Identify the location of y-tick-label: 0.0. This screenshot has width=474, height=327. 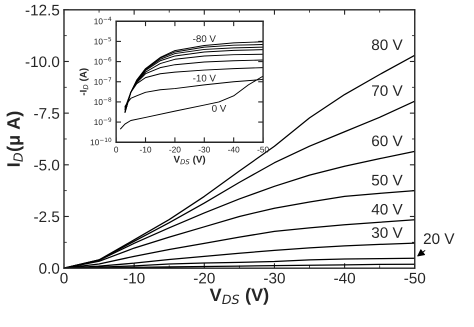
(49, 268).